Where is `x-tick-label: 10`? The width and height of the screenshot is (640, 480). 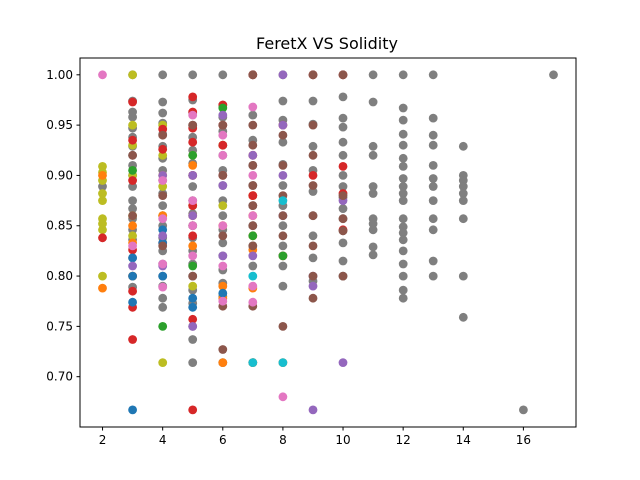
x-tick-label: 10 is located at coordinates (342, 440).